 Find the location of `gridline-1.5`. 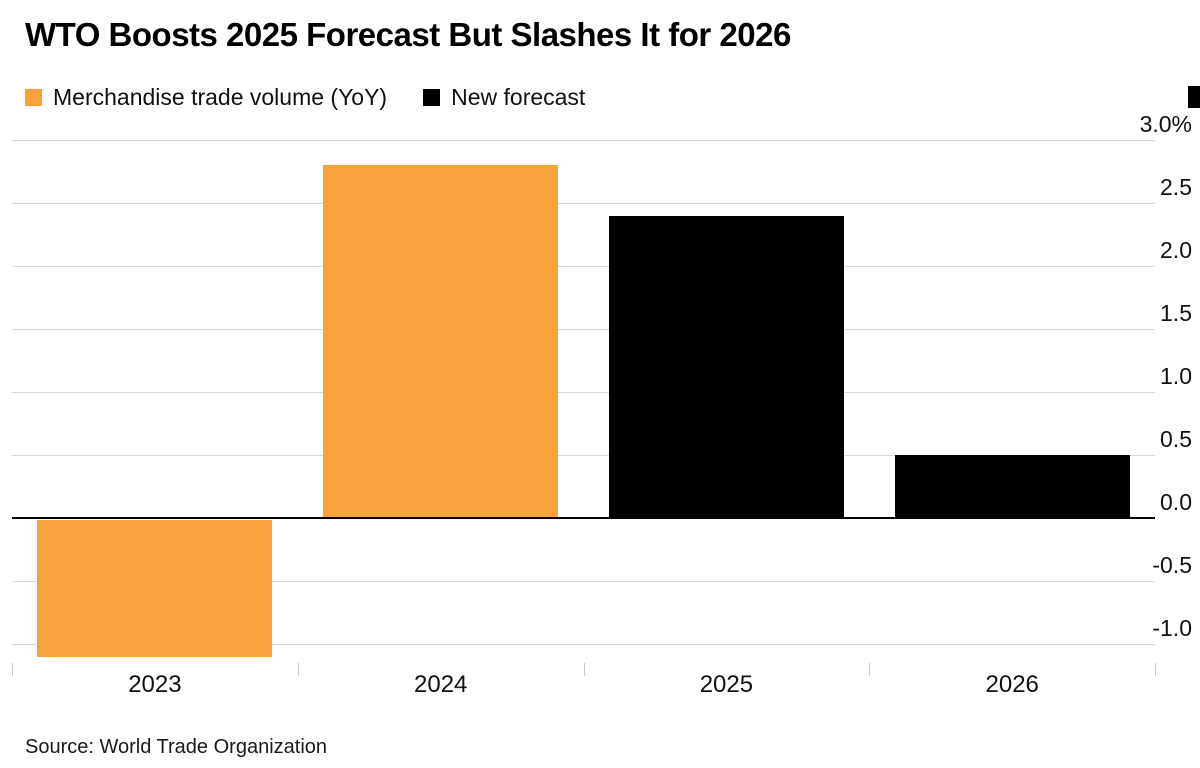

gridline-1.5 is located at coordinates (583, 329).